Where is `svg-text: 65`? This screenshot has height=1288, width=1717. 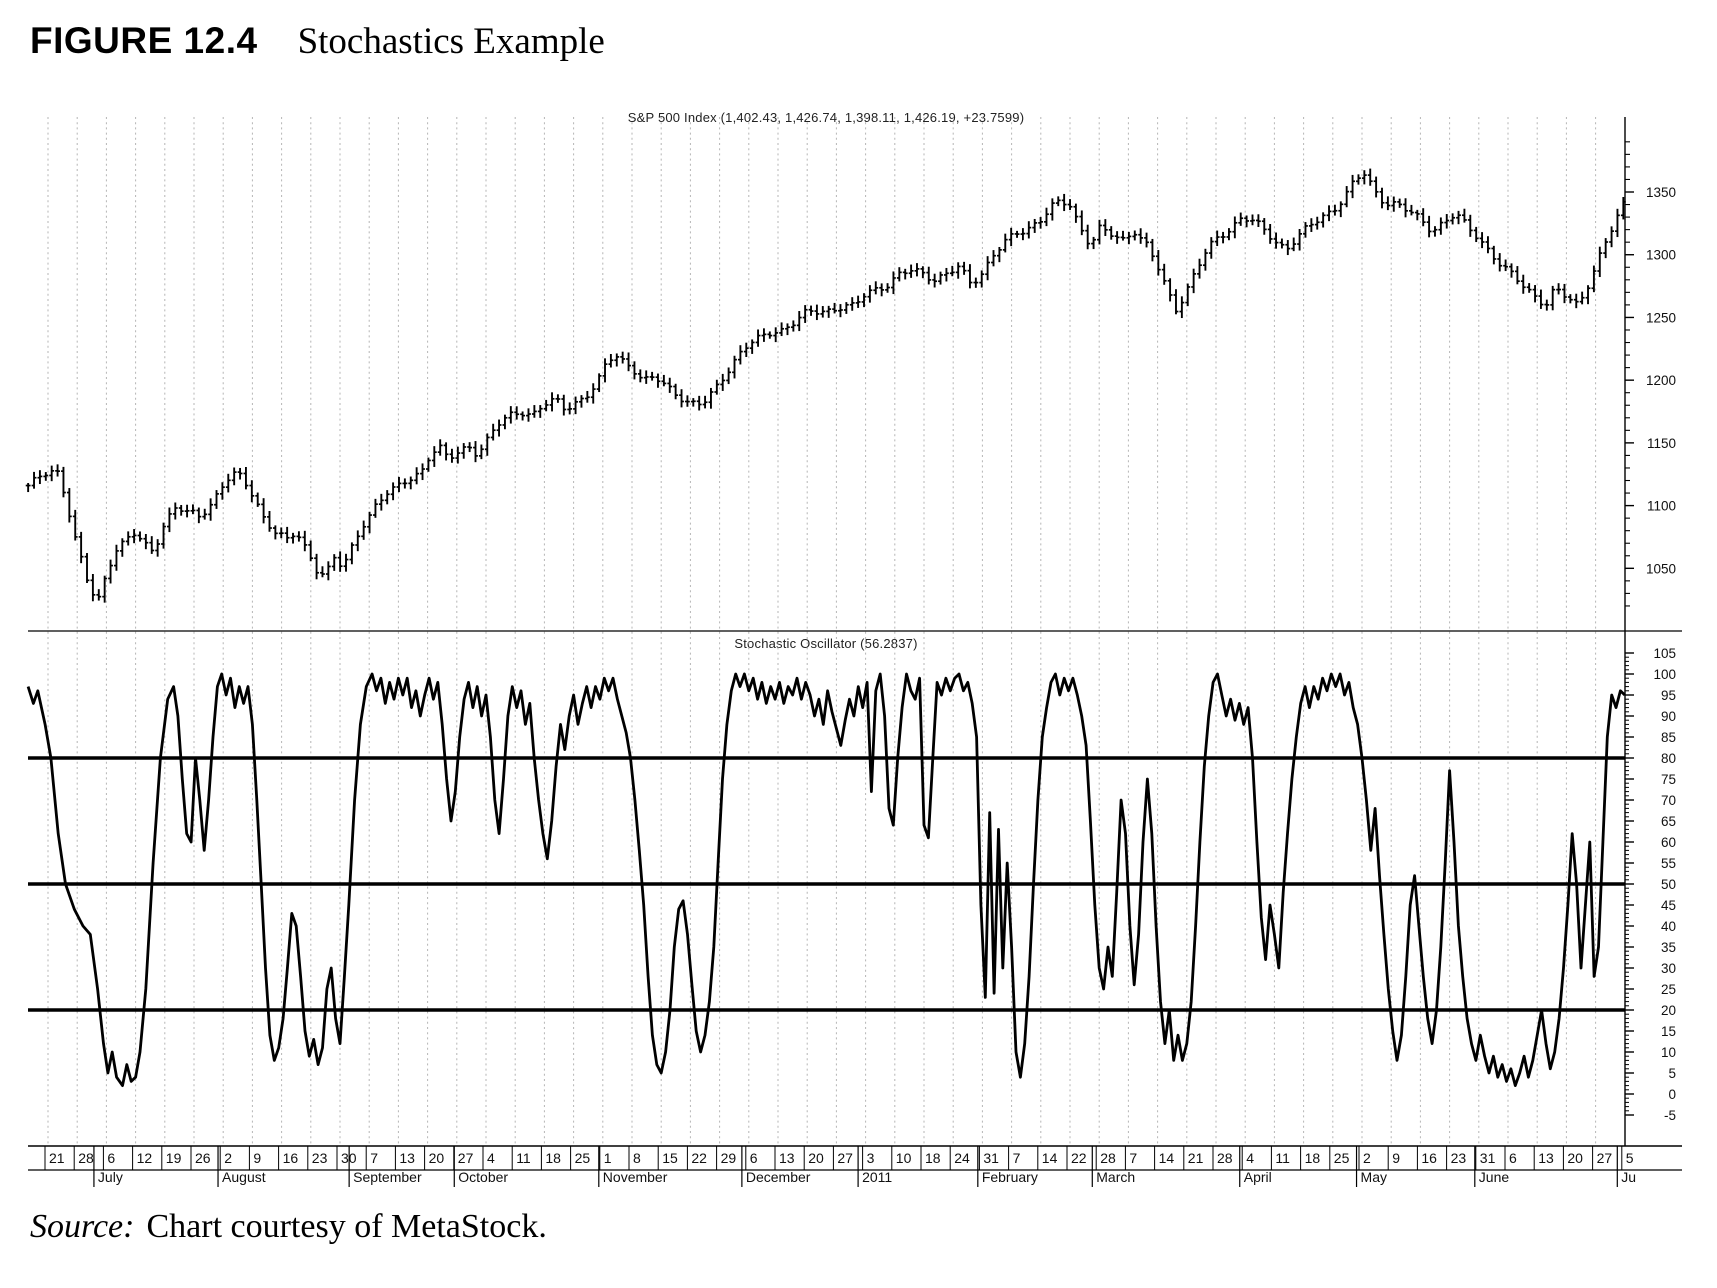
svg-text: 65 is located at coordinates (1668, 821).